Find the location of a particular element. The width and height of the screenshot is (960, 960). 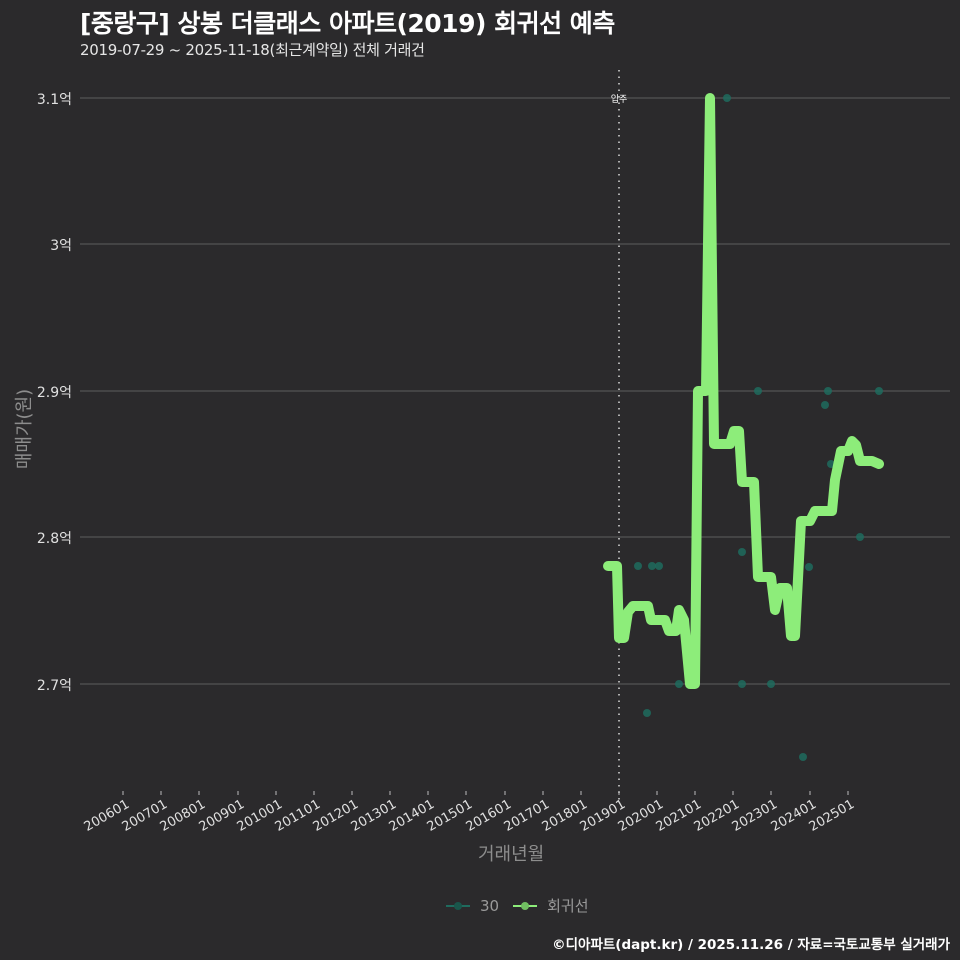

y-tick-label: 2.9억 is located at coordinates (54, 393).